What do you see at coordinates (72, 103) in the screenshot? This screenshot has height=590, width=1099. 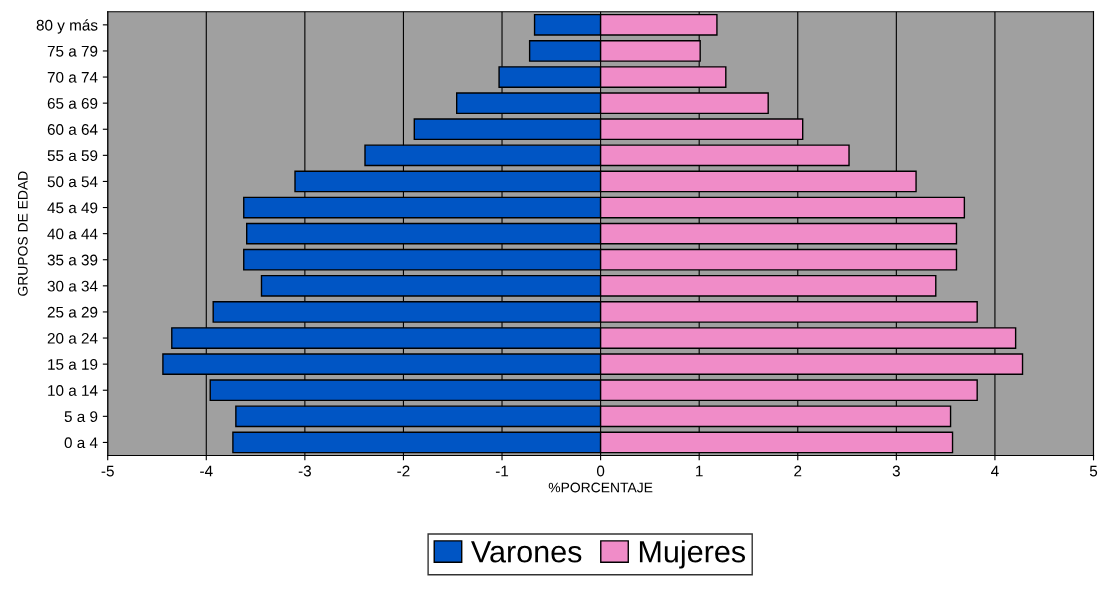 I see `y-tick-label: 65 a 69` at bounding box center [72, 103].